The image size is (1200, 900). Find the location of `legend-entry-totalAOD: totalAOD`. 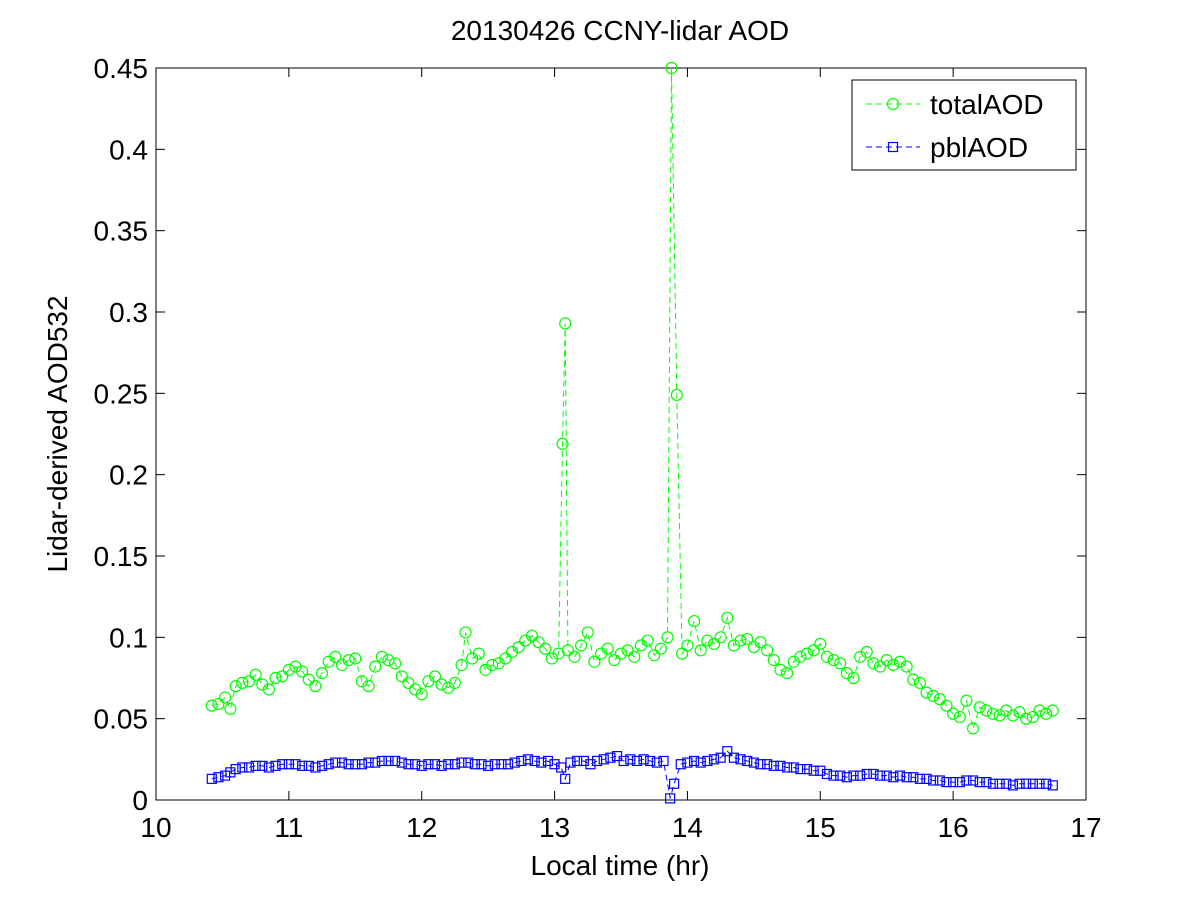

legend-entry-totalAOD: totalAOD is located at coordinates (955, 104).